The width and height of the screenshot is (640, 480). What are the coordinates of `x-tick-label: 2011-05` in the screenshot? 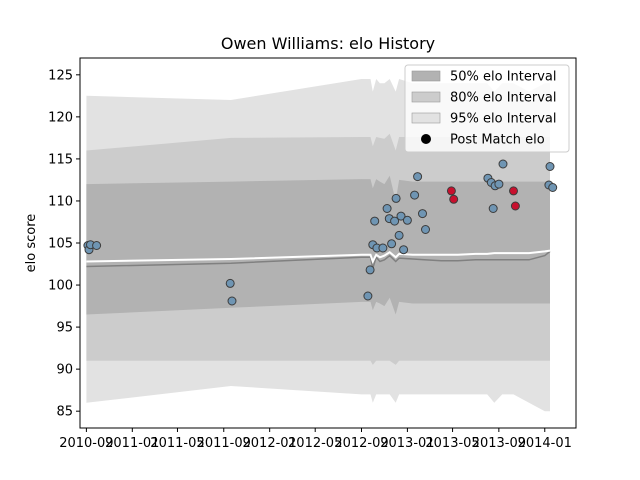 It's located at (177, 443).